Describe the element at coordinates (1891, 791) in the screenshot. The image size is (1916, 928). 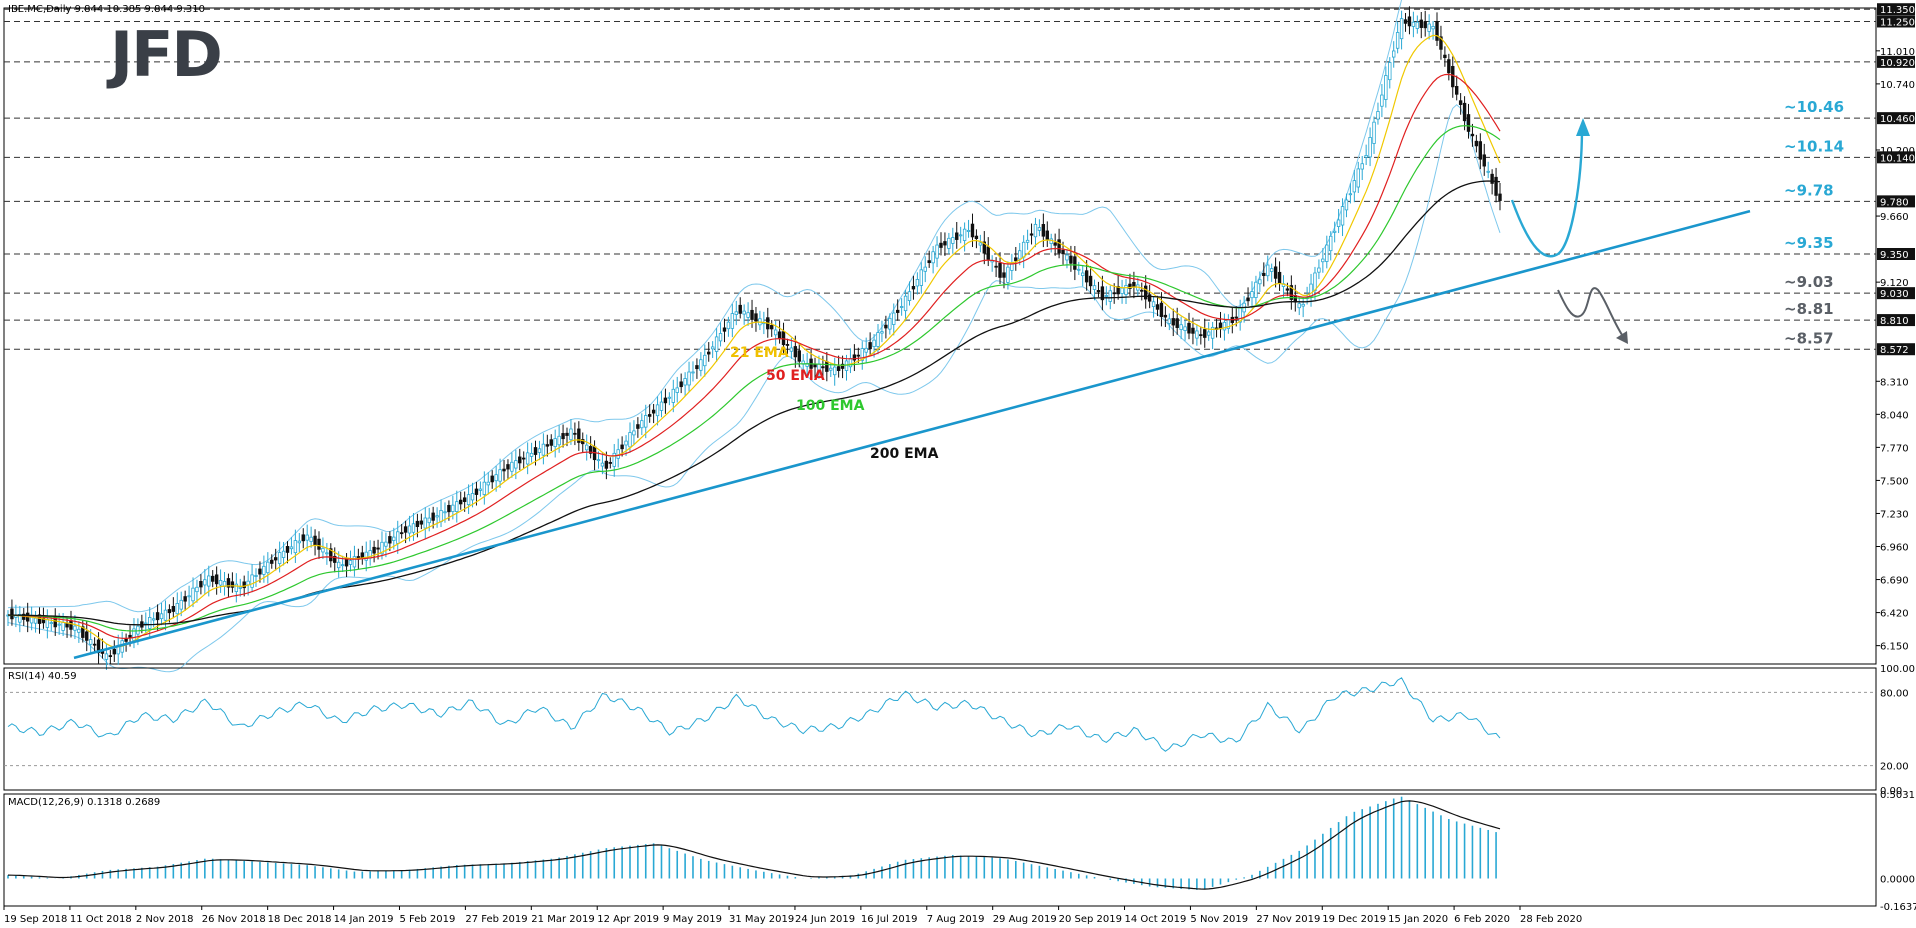
I see `rsi-tick-label: 0.00` at that location.